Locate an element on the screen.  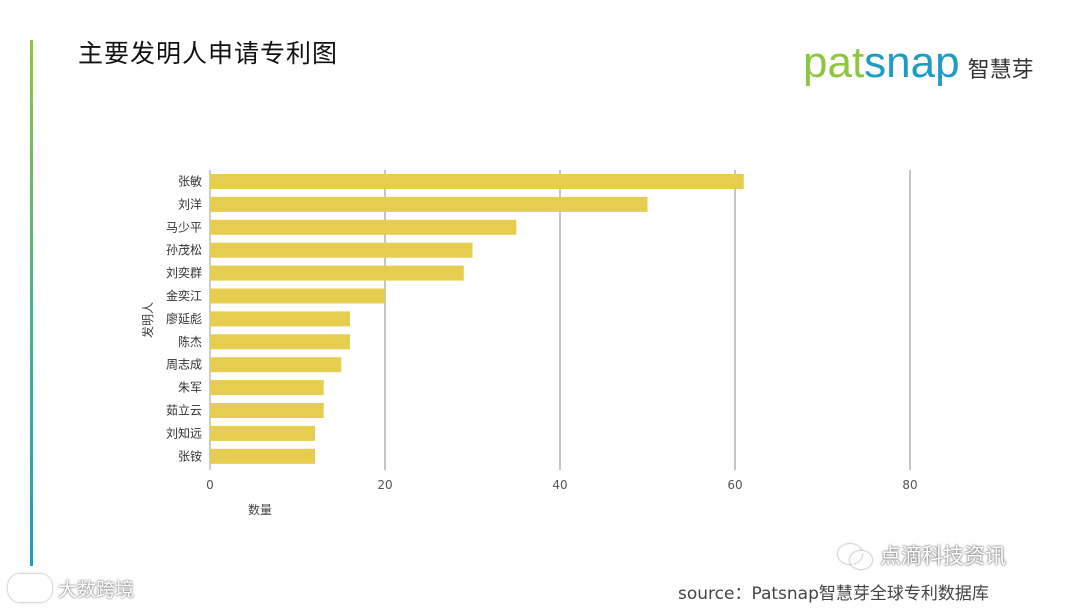
y-tick-label: 孙茂松 is located at coordinates (184, 250).